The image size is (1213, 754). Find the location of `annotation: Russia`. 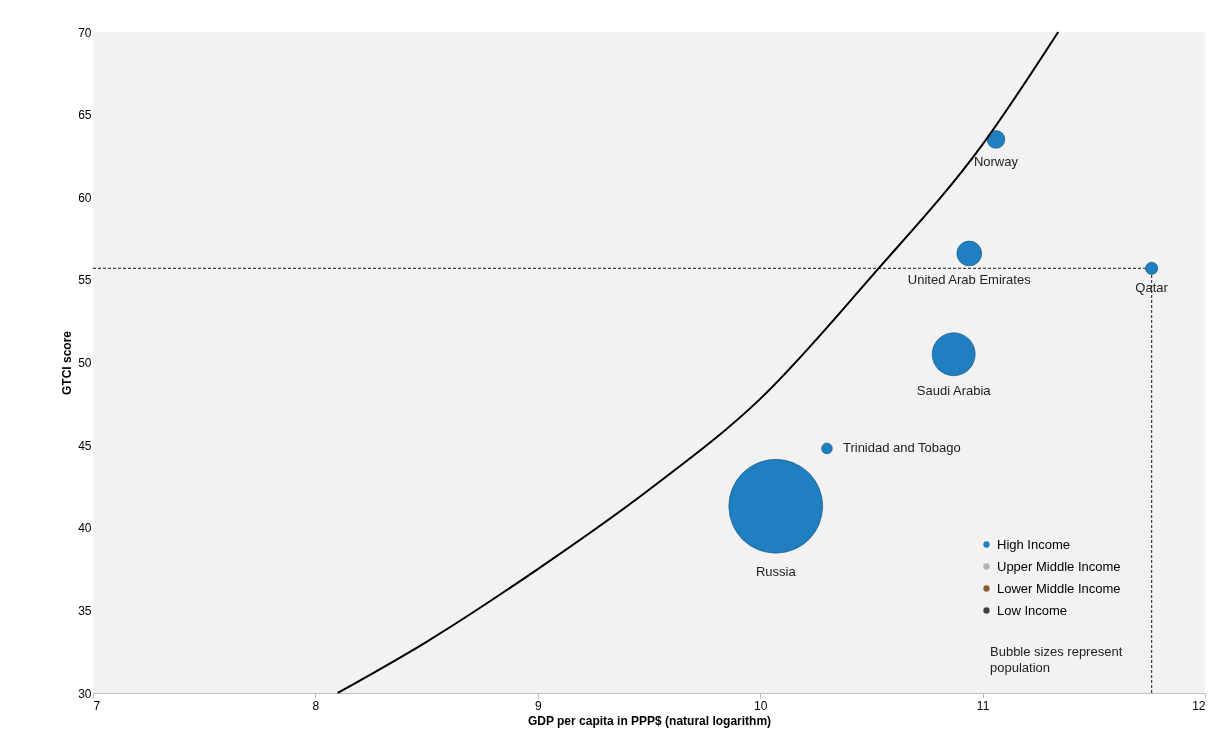

annotation: Russia is located at coordinates (776, 572).